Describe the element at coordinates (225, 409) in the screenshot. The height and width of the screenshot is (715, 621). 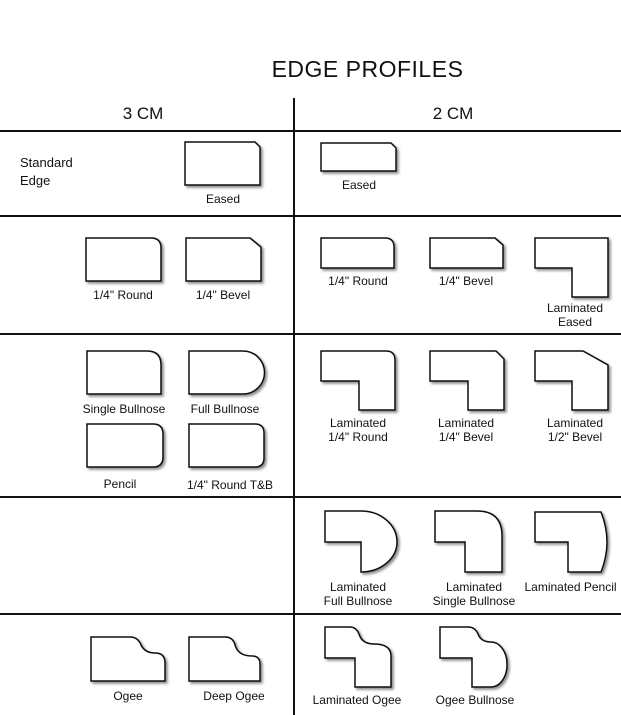
I see `label-full-bullnose: Full Bullnose` at that location.